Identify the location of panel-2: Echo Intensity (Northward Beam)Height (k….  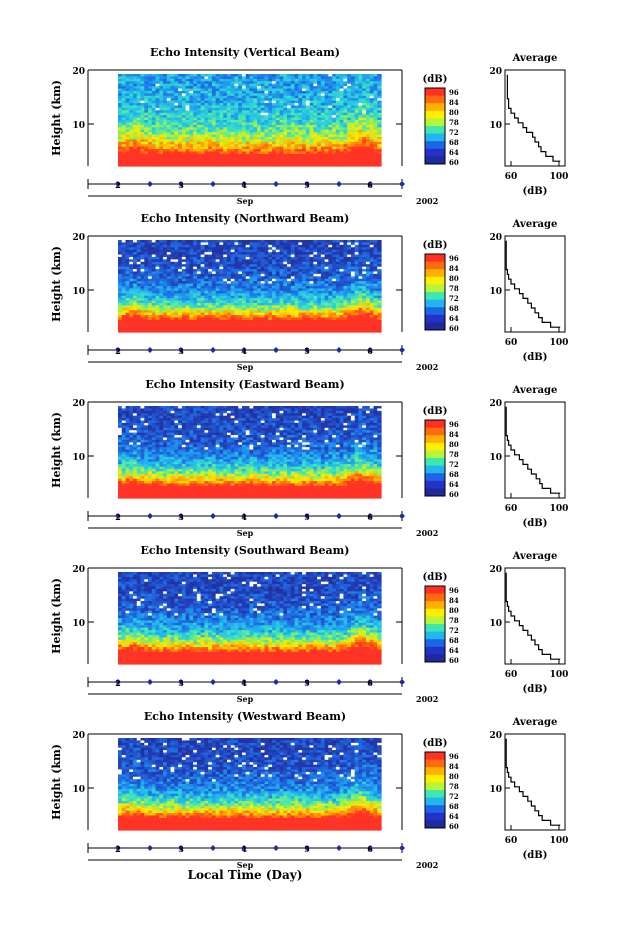
(309, 292).